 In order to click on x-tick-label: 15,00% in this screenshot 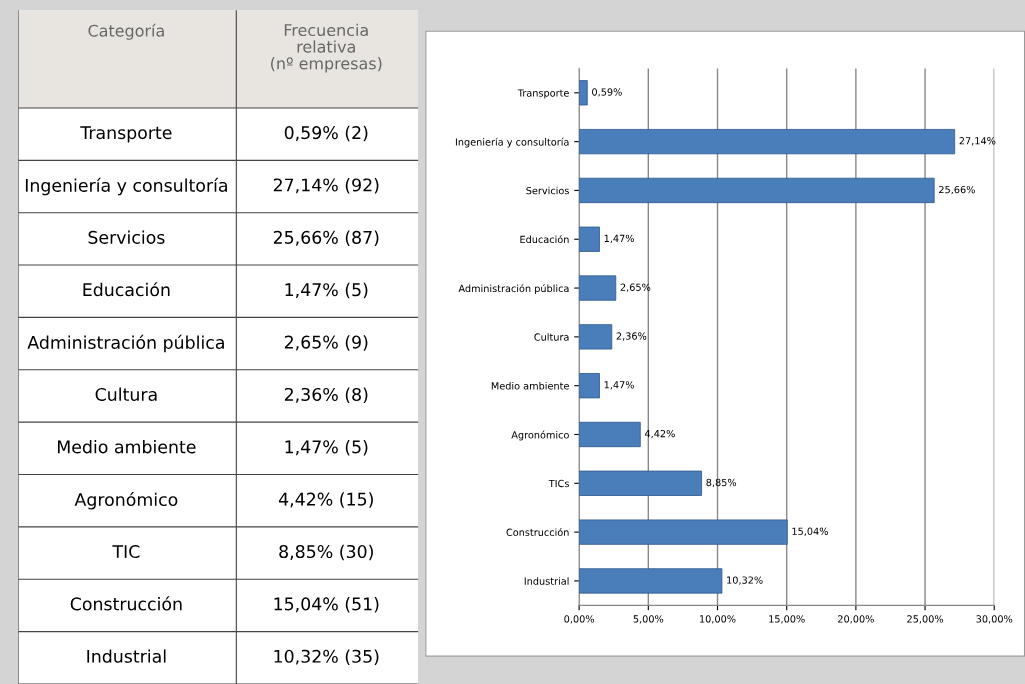, I will do `click(787, 619)`.